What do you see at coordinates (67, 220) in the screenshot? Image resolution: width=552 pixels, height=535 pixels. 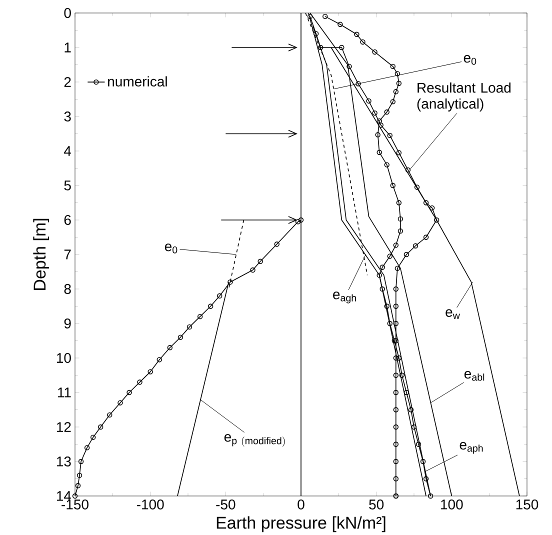 I see `y-tick-label: 6` at bounding box center [67, 220].